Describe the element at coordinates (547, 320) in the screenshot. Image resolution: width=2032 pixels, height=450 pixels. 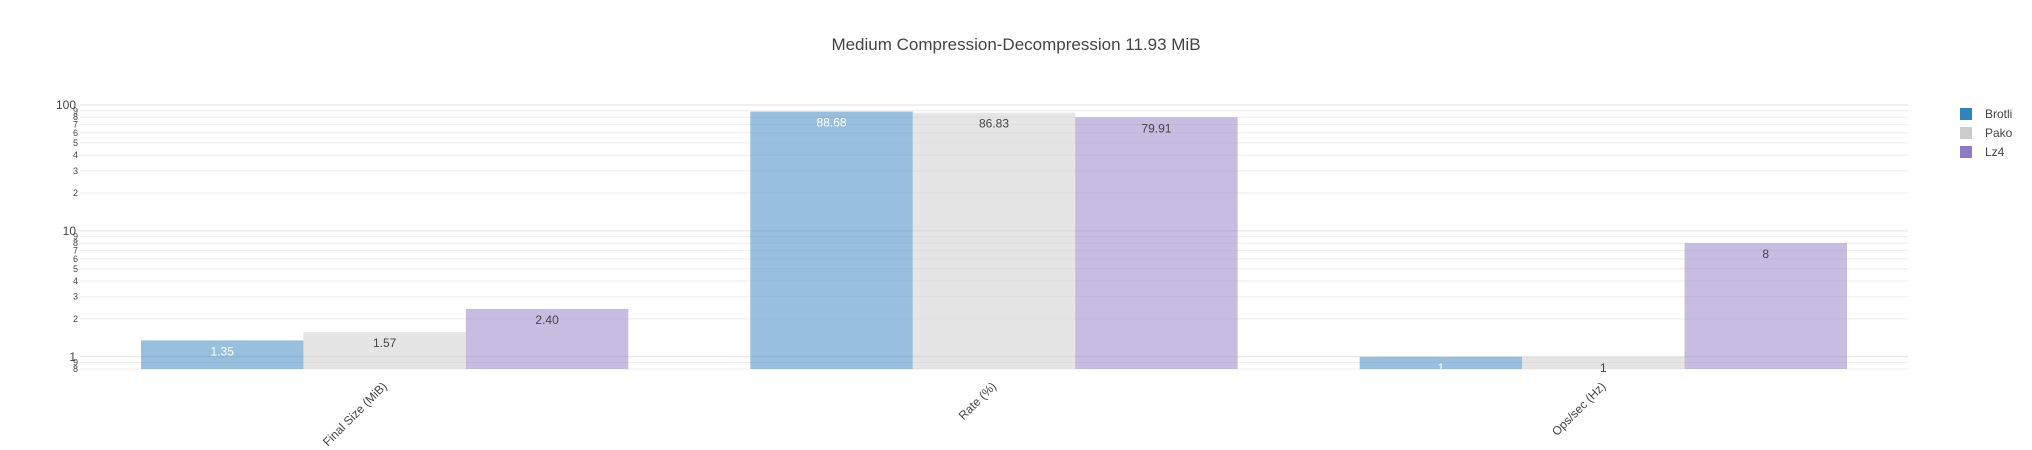
I see `data-label: 2.40` at that location.